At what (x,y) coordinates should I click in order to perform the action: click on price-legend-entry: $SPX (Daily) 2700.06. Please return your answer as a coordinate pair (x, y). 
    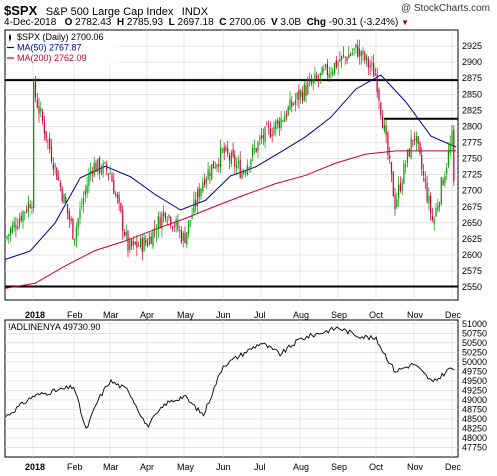
    Looking at the image, I should click on (60, 37).